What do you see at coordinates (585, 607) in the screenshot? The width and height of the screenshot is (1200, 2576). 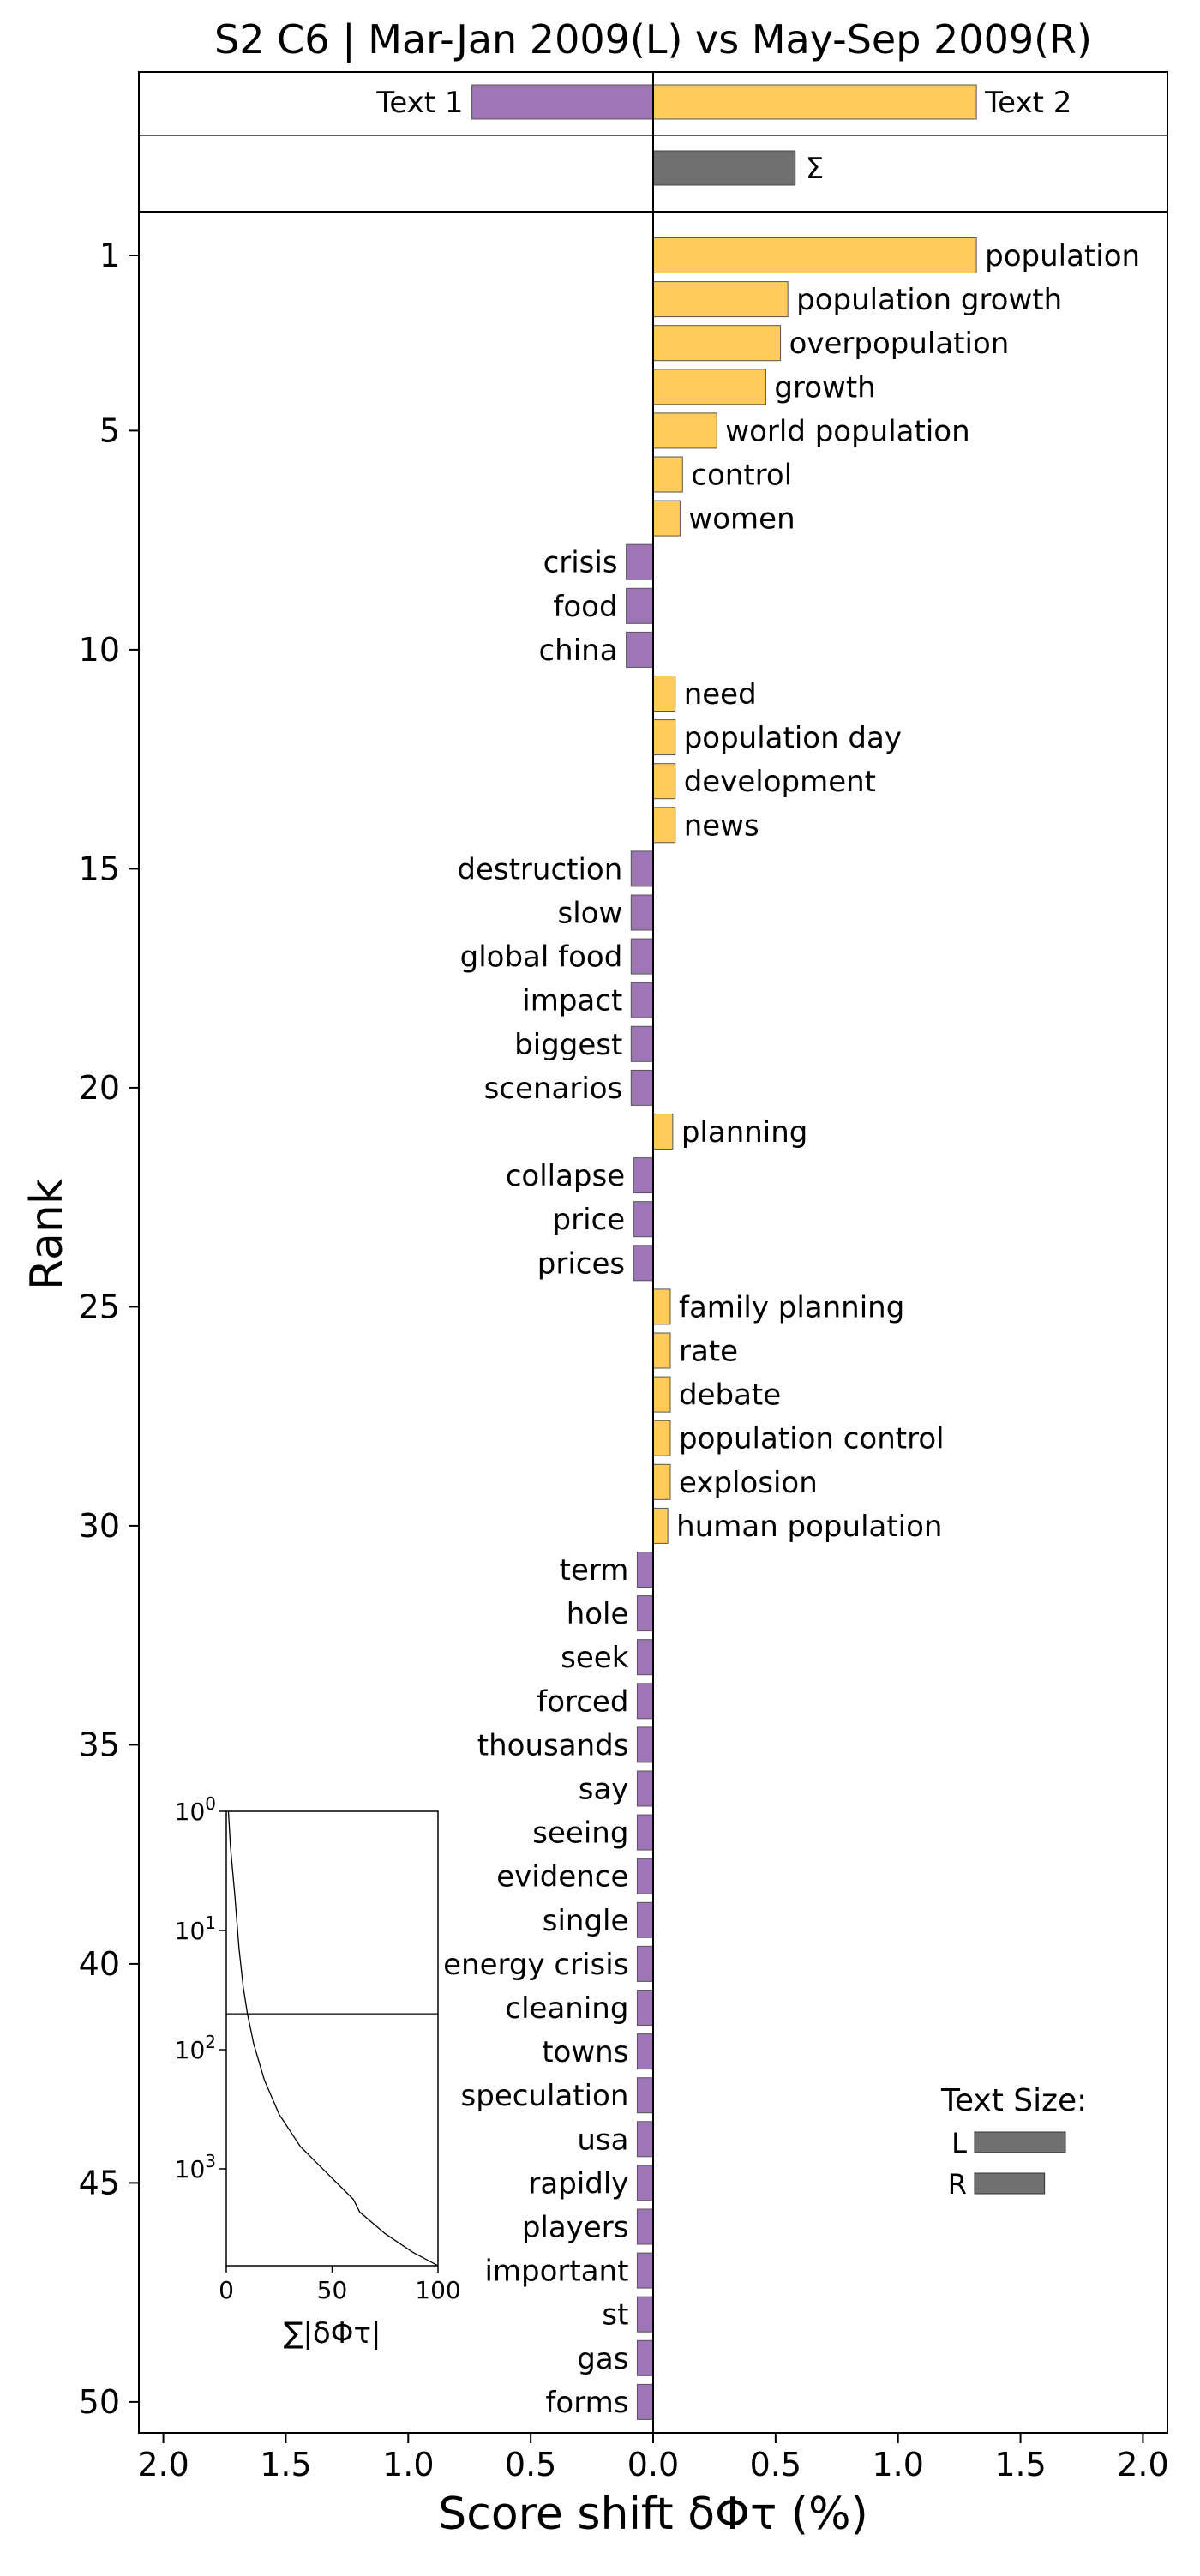 I see `word-label: food` at bounding box center [585, 607].